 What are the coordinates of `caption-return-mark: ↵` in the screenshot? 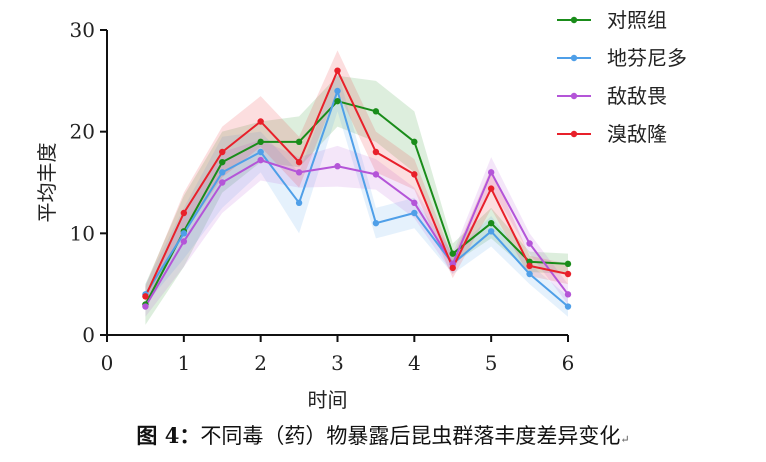 It's located at (625, 439).